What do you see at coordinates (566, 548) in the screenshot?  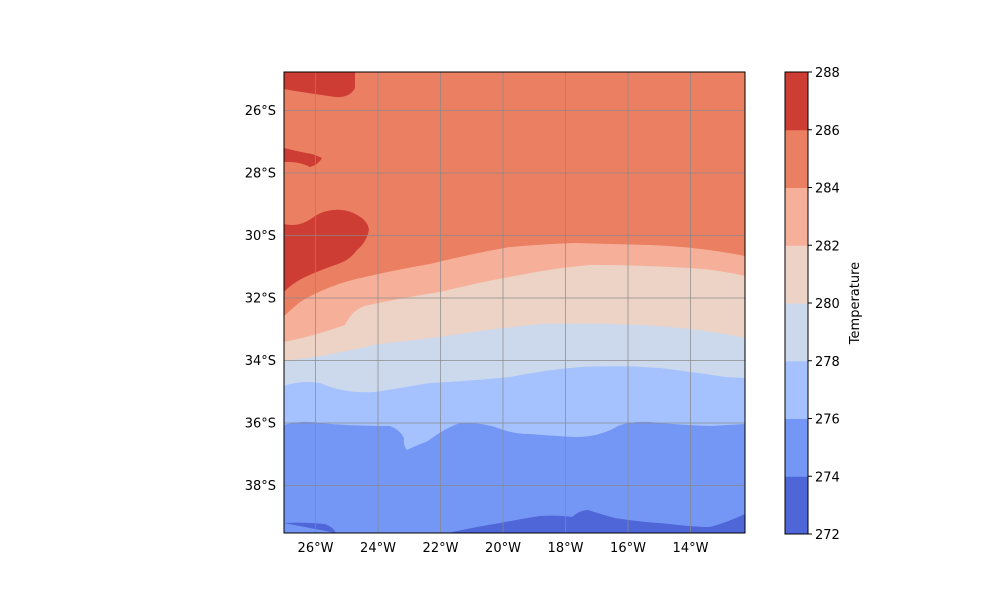 I see `x-tick-label: 18°W` at bounding box center [566, 548].